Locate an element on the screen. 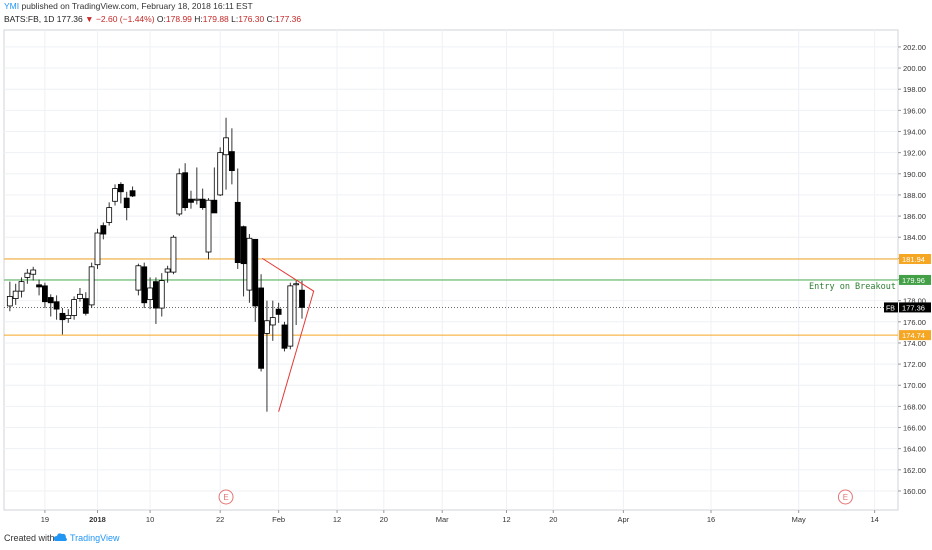 The image size is (932, 550). level-price-label: 174.74 is located at coordinates (913, 335).